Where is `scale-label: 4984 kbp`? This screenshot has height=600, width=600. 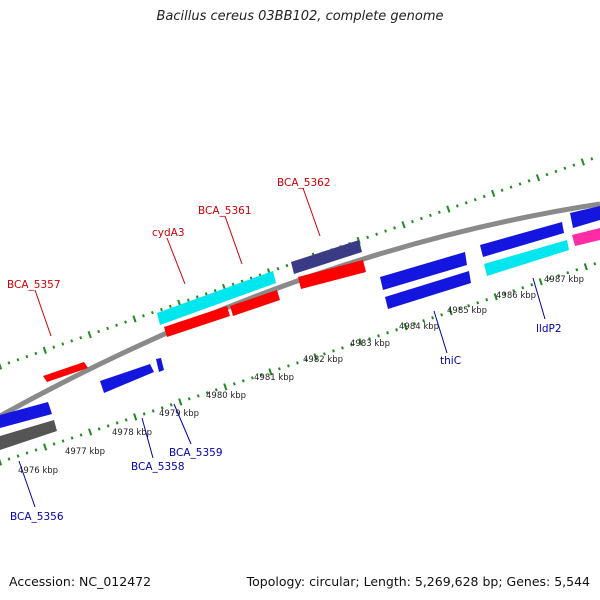 scale-label: 4984 kbp is located at coordinates (419, 327).